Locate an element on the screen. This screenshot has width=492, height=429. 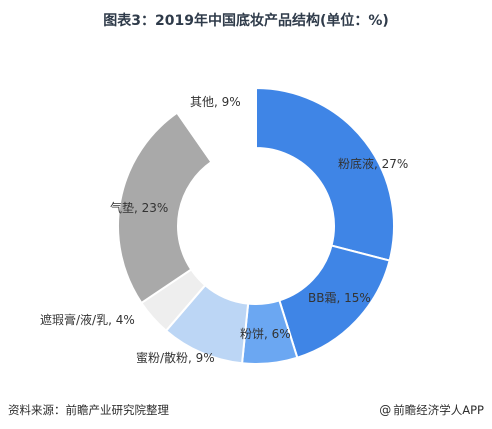
brand-credit: @ 前瞻经济学人APP is located at coordinates (431, 410).